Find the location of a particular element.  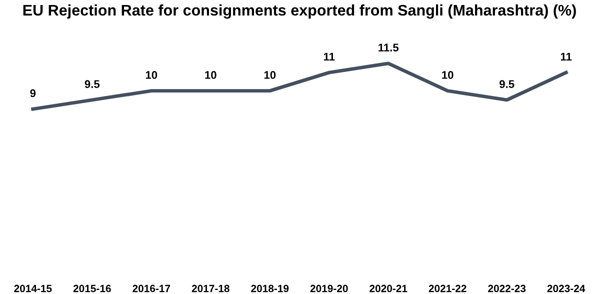

chart-title: EU Rejection Rate for consignments exported from Sangli (Maharashtra) (%) is located at coordinates (299, 11).